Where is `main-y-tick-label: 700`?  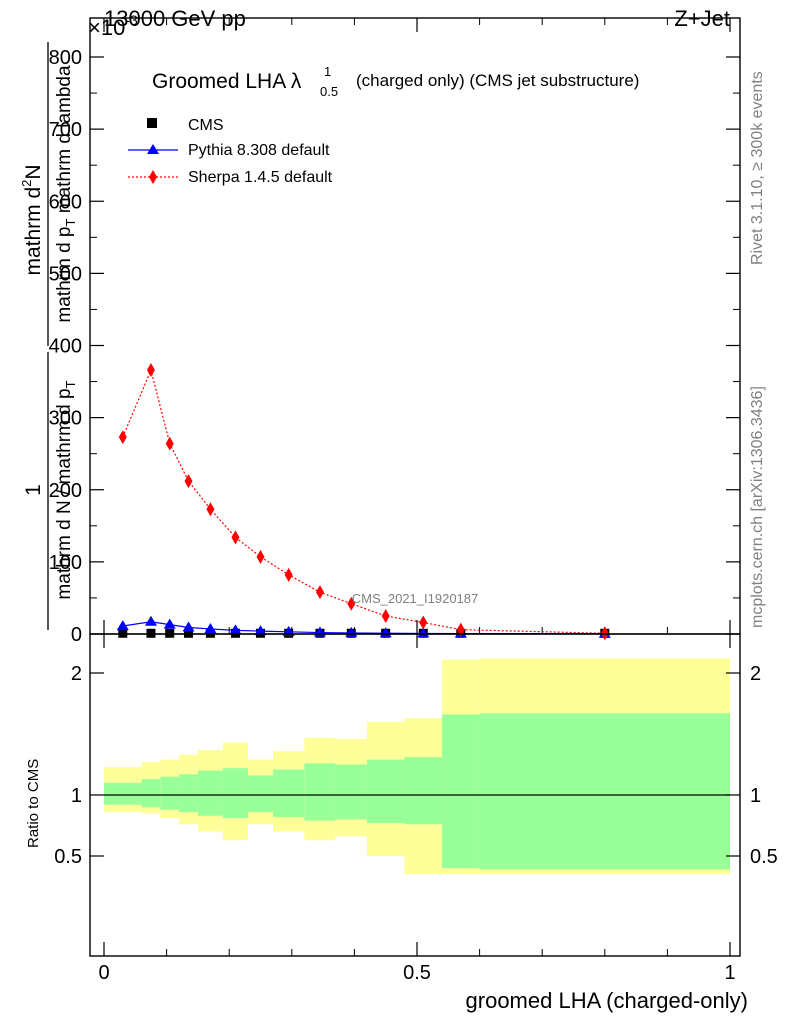 main-y-tick-label: 700 is located at coordinates (65, 130).